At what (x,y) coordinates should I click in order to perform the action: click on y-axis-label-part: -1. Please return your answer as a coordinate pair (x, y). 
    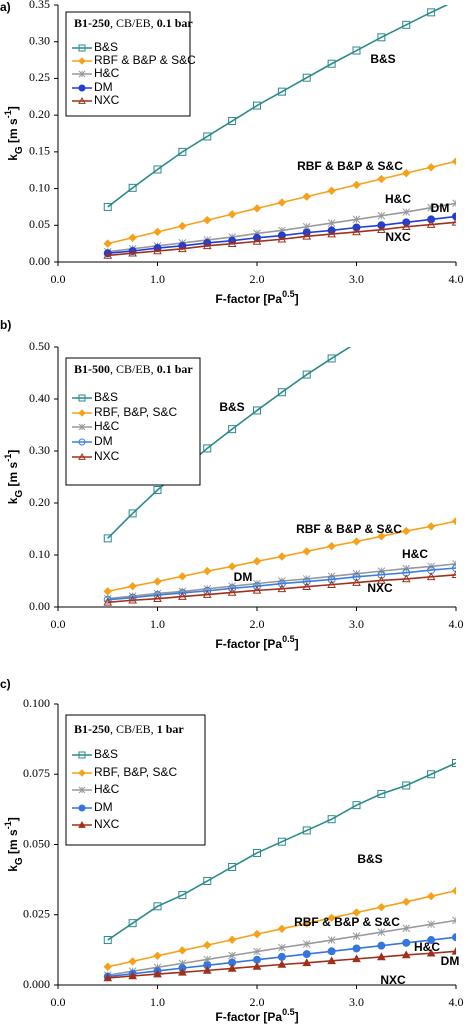
    Looking at the image, I should click on (8, 114).